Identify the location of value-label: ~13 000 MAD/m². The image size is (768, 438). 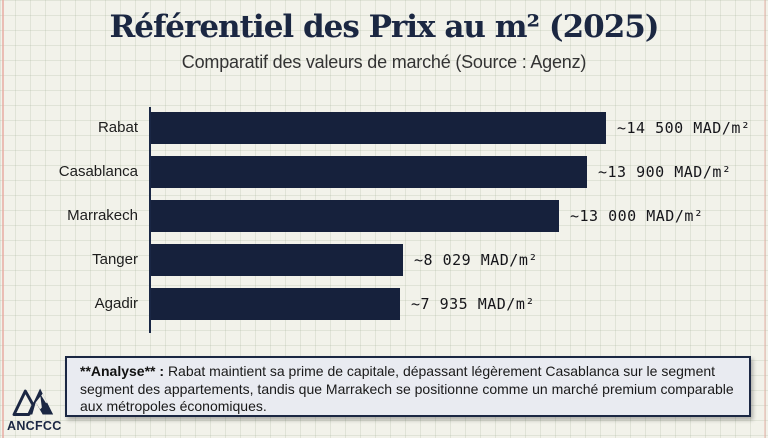
(637, 216).